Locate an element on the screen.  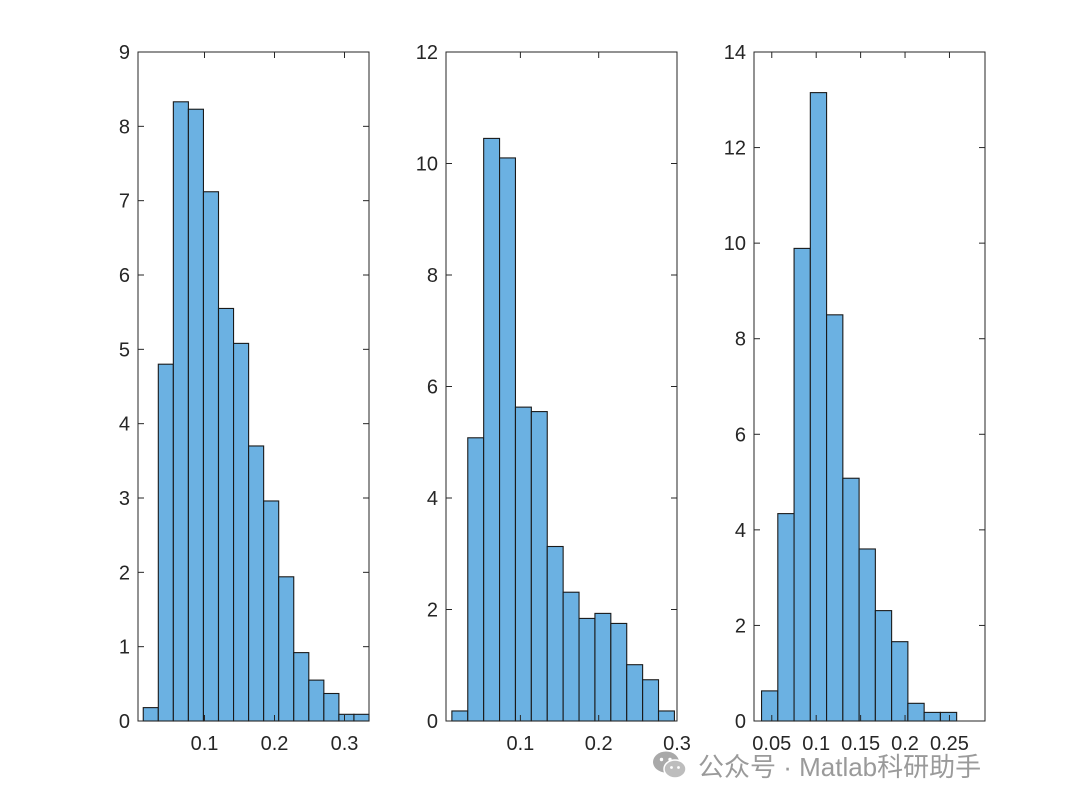
y-tick-label: 3 is located at coordinates (124, 499).